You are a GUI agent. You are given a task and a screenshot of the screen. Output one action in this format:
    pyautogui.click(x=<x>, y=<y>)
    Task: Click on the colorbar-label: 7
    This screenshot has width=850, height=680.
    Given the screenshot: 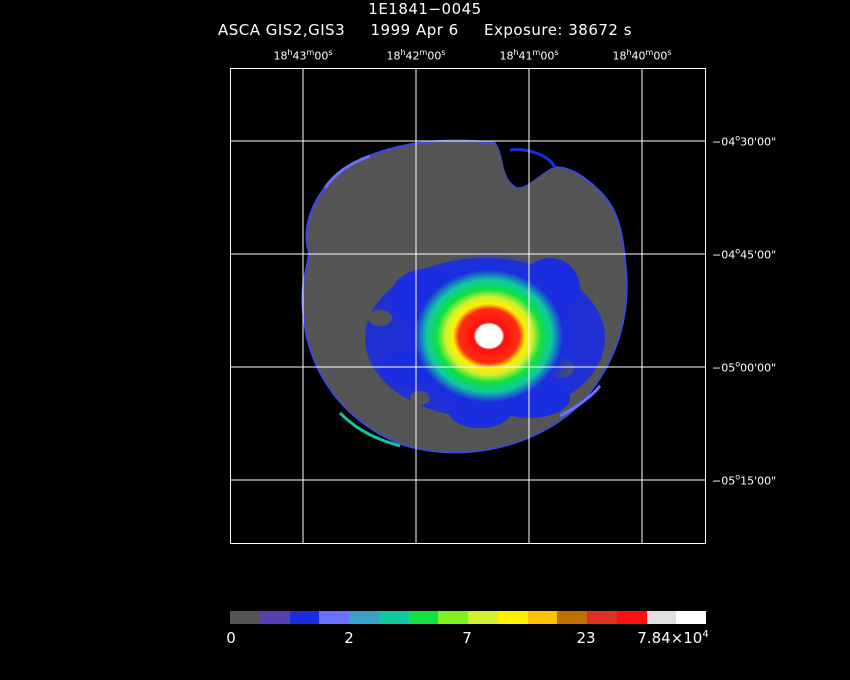 What is the action you would take?
    pyautogui.click(x=467, y=638)
    